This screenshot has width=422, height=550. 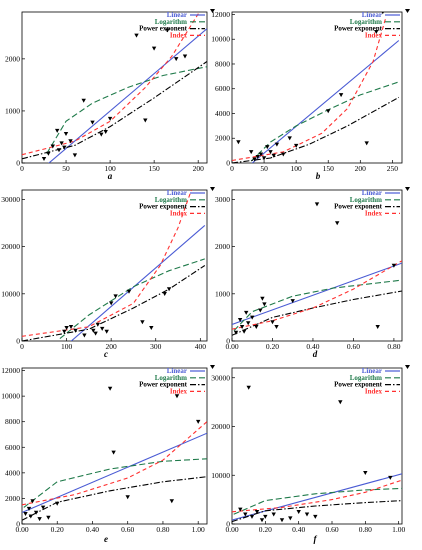 I want to click on y-tick-label: 3000, so click(x=222, y=199).